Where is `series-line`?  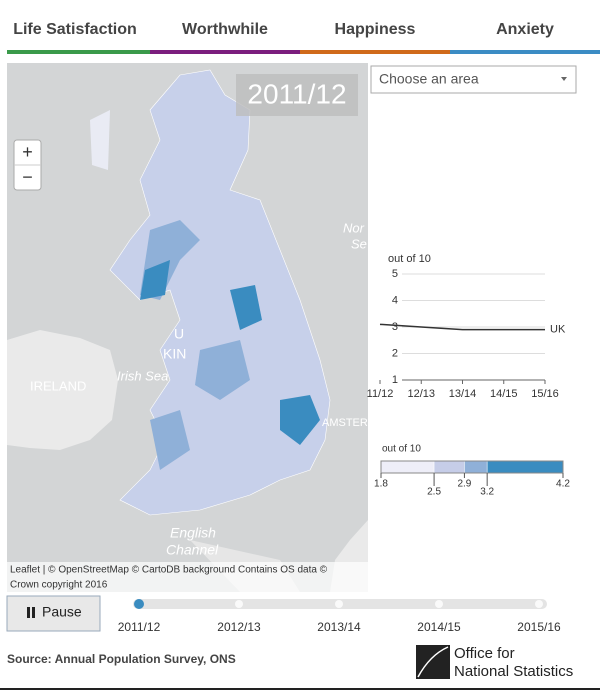
series-line is located at coordinates (462, 327).